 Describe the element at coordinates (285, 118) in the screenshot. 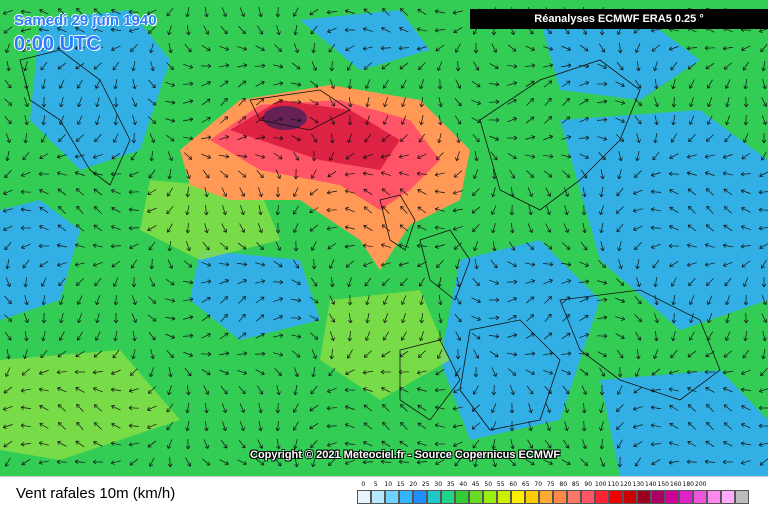

I see `storm-core` at that location.